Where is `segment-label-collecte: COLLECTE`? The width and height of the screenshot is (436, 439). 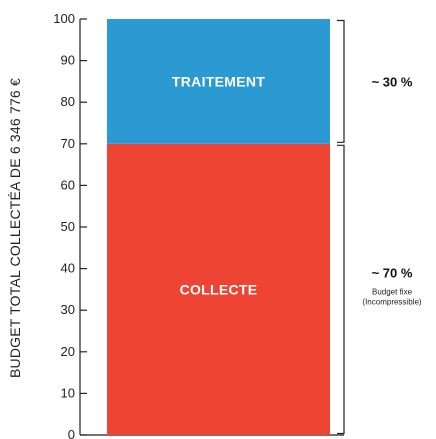
segment-label-collecte: COLLECTE is located at coordinates (219, 289).